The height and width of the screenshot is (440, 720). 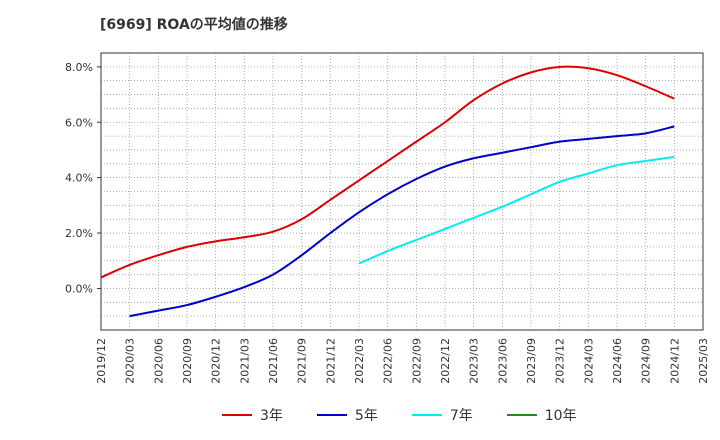 I want to click on x-tick-label: 2022/09, so click(x=416, y=361).